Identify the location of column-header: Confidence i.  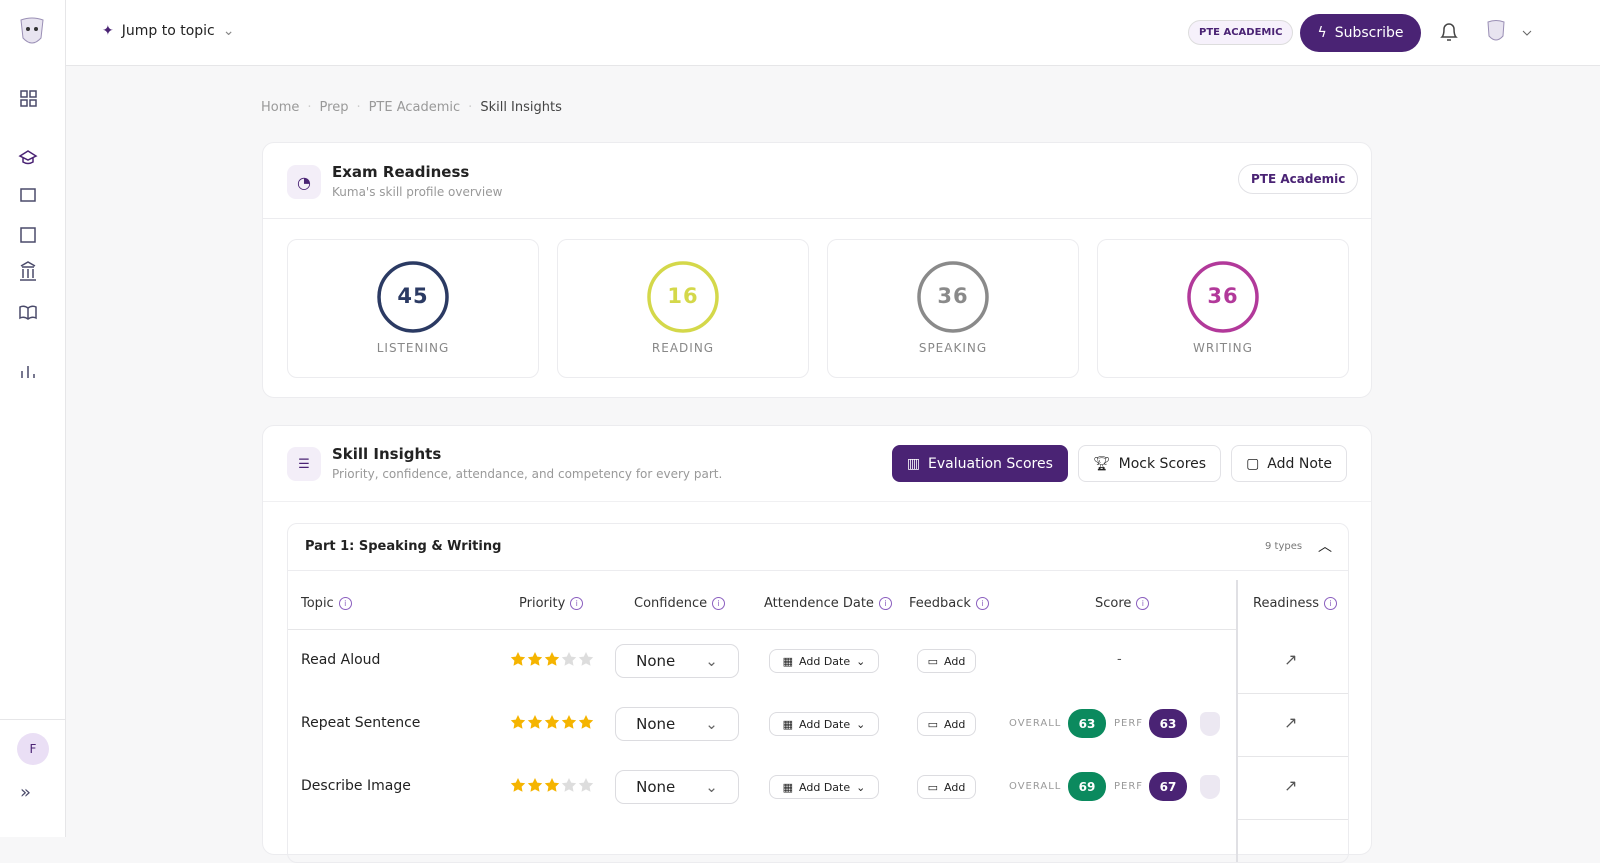
(680, 603).